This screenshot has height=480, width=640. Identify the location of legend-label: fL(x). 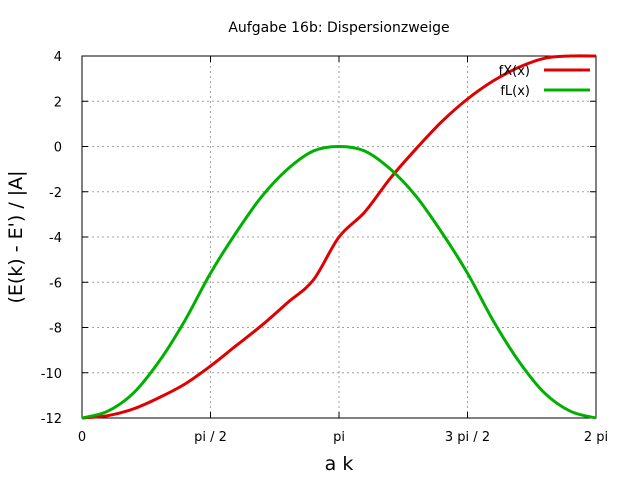
(515, 91).